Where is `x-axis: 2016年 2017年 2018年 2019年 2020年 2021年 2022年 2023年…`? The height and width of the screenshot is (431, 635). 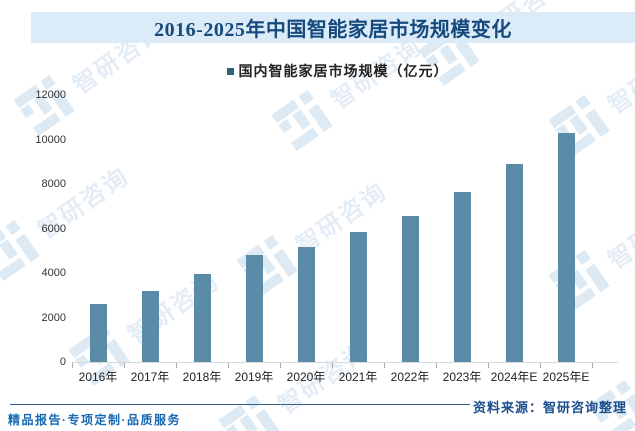
x-axis: 2016年 2017年 2018年 2019年 2020年 2021年 2022年 2023年… is located at coordinates (345, 376).